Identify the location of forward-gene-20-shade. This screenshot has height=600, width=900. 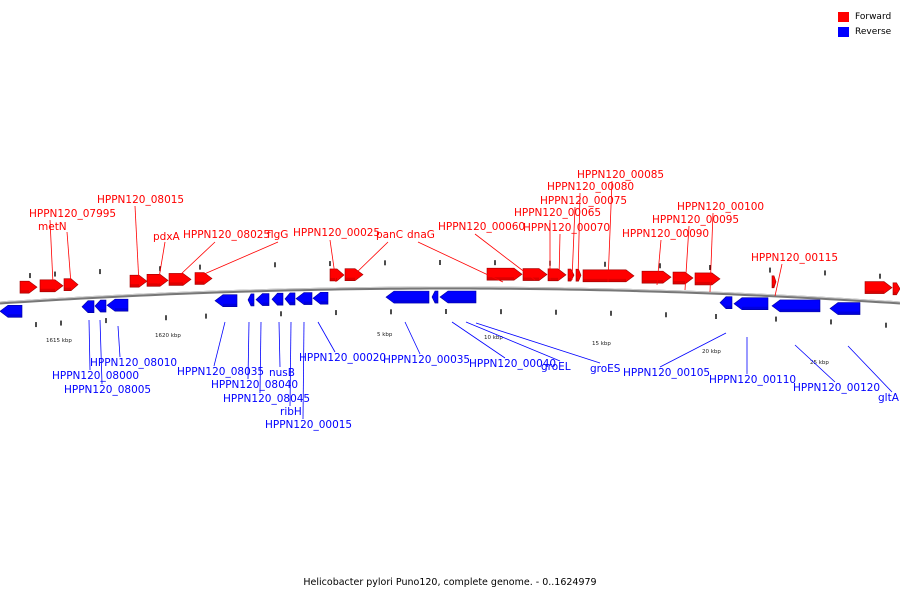
(895, 293).